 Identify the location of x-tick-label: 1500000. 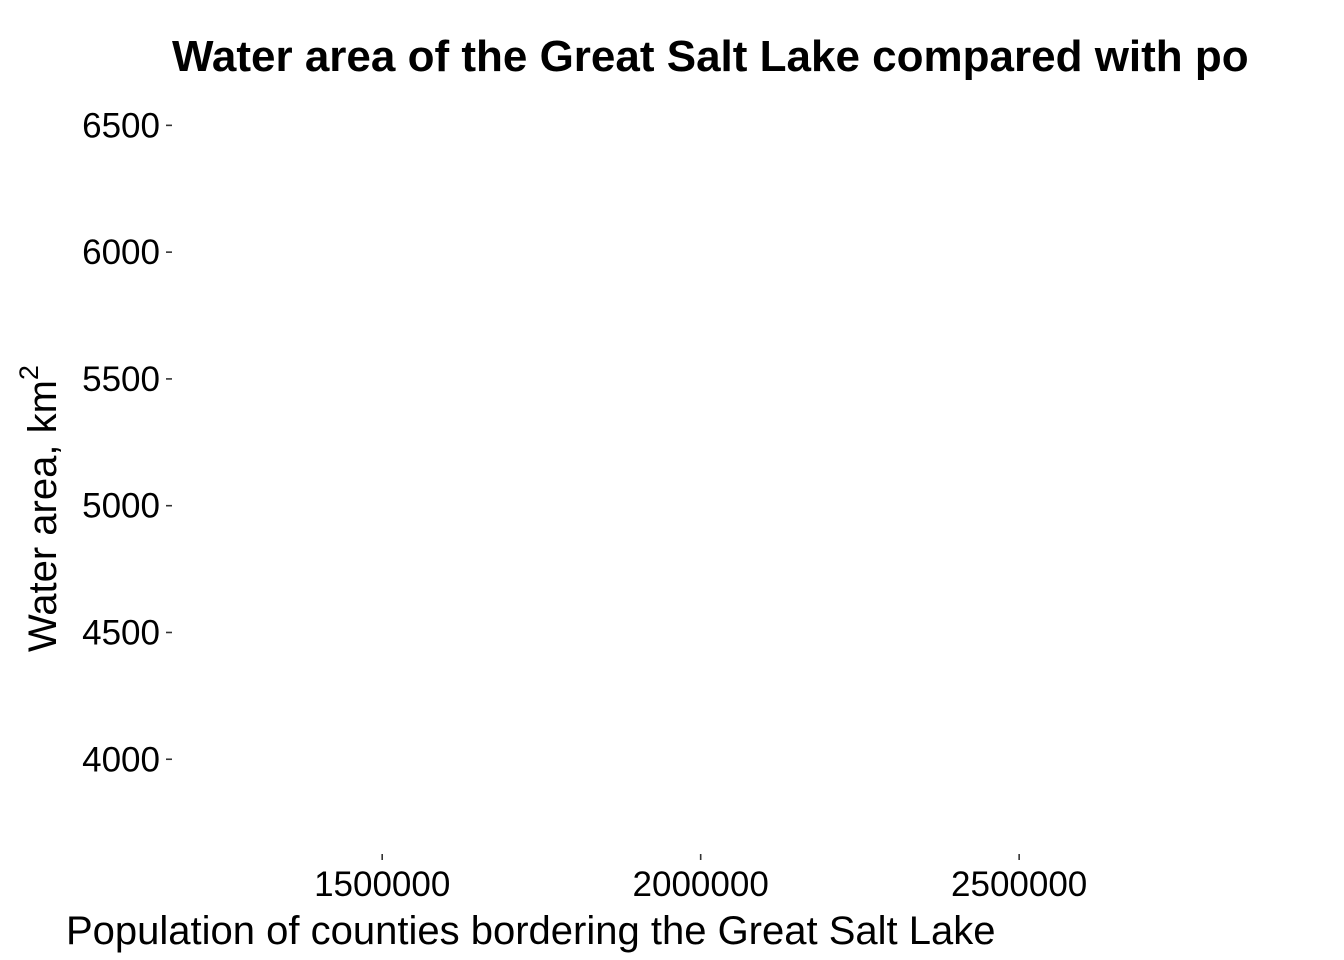
(382, 884).